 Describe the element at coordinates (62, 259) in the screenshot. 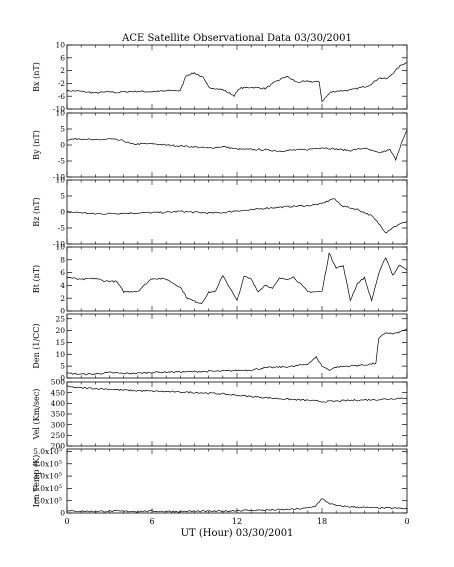

I see `y-tick-label: 8` at that location.